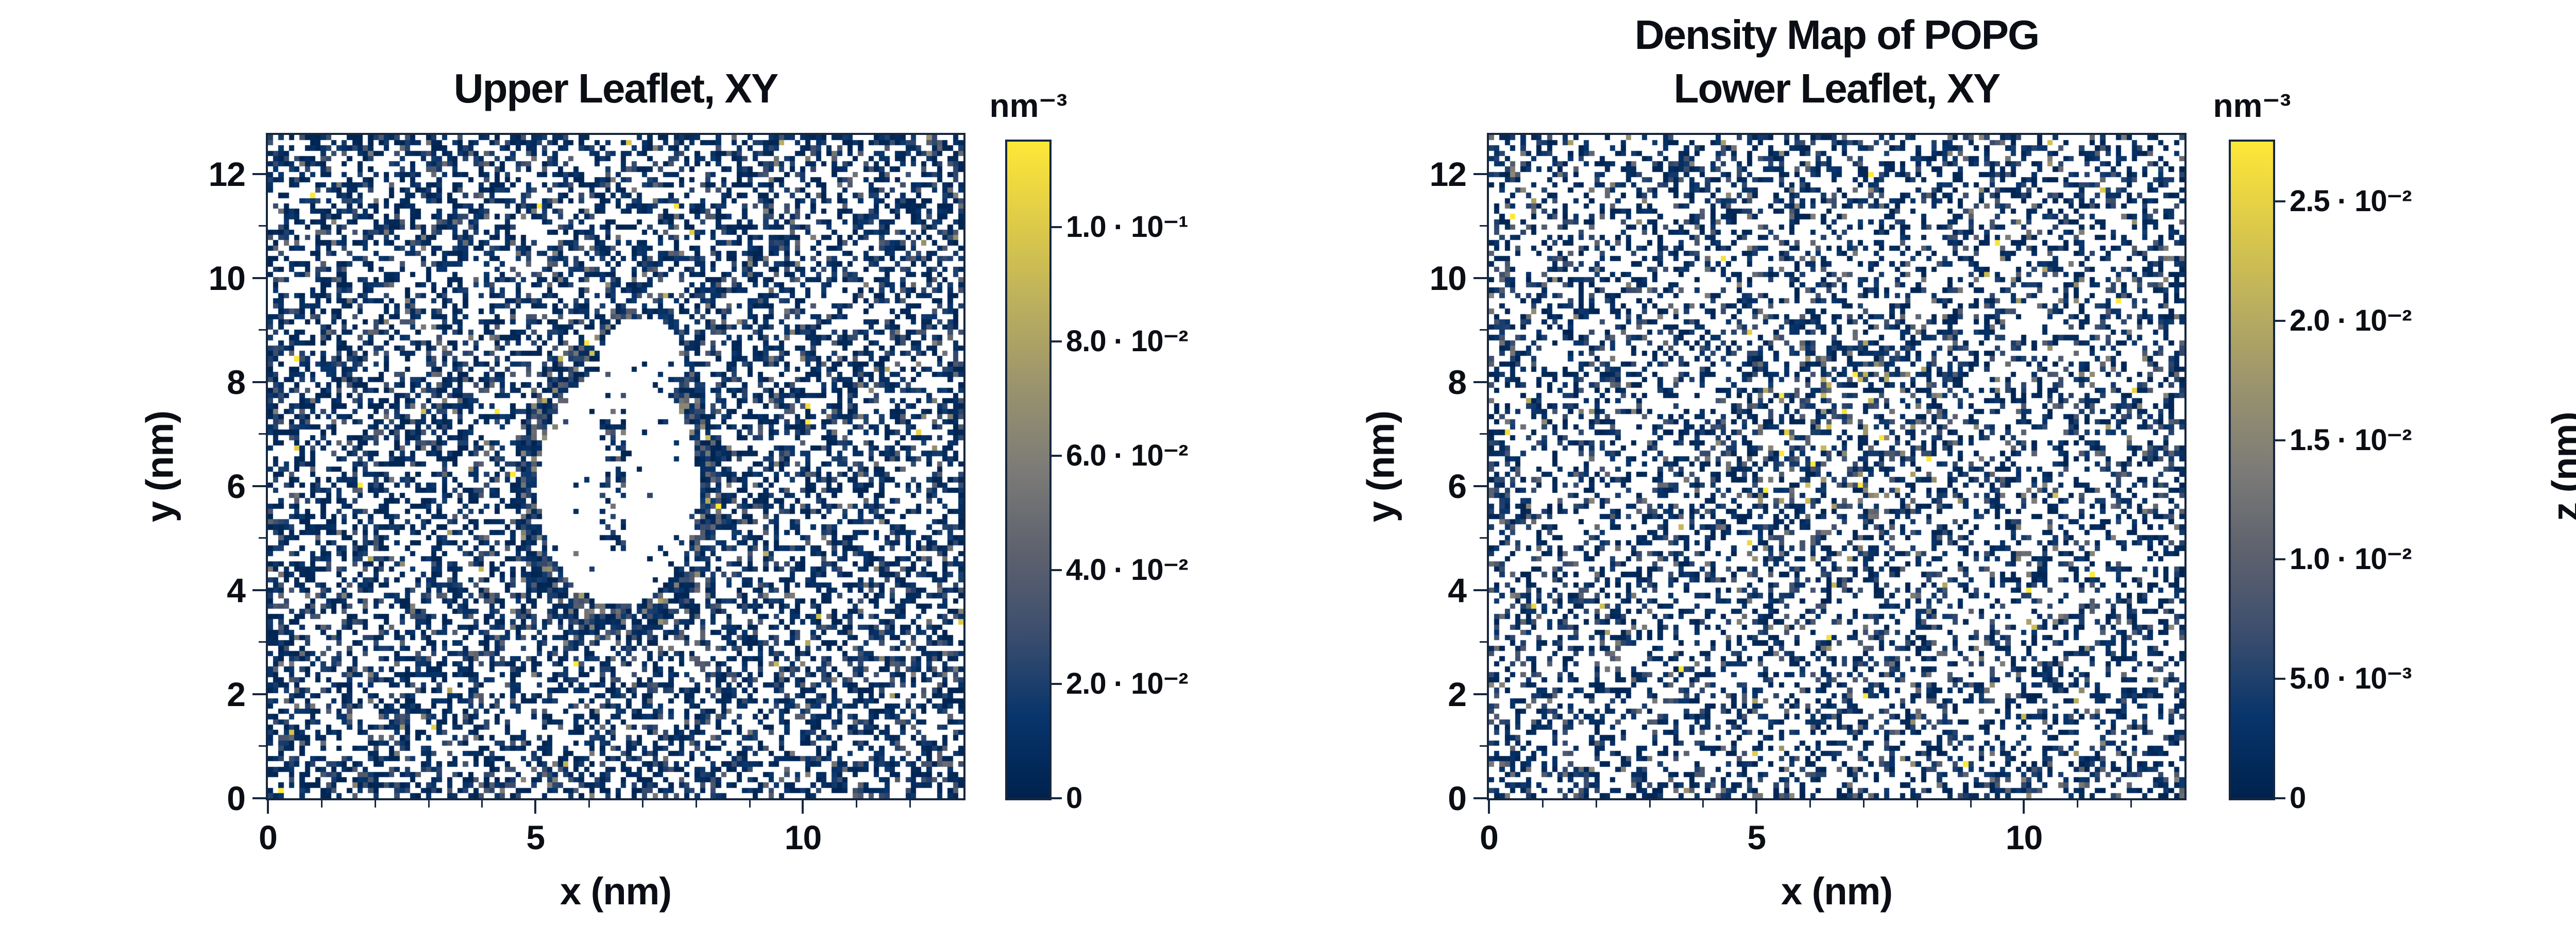 The image size is (2576, 927). Describe the element at coordinates (2351, 201) in the screenshot. I see `colorbar-tick-label: 2.5 · 10⁻²` at that location.